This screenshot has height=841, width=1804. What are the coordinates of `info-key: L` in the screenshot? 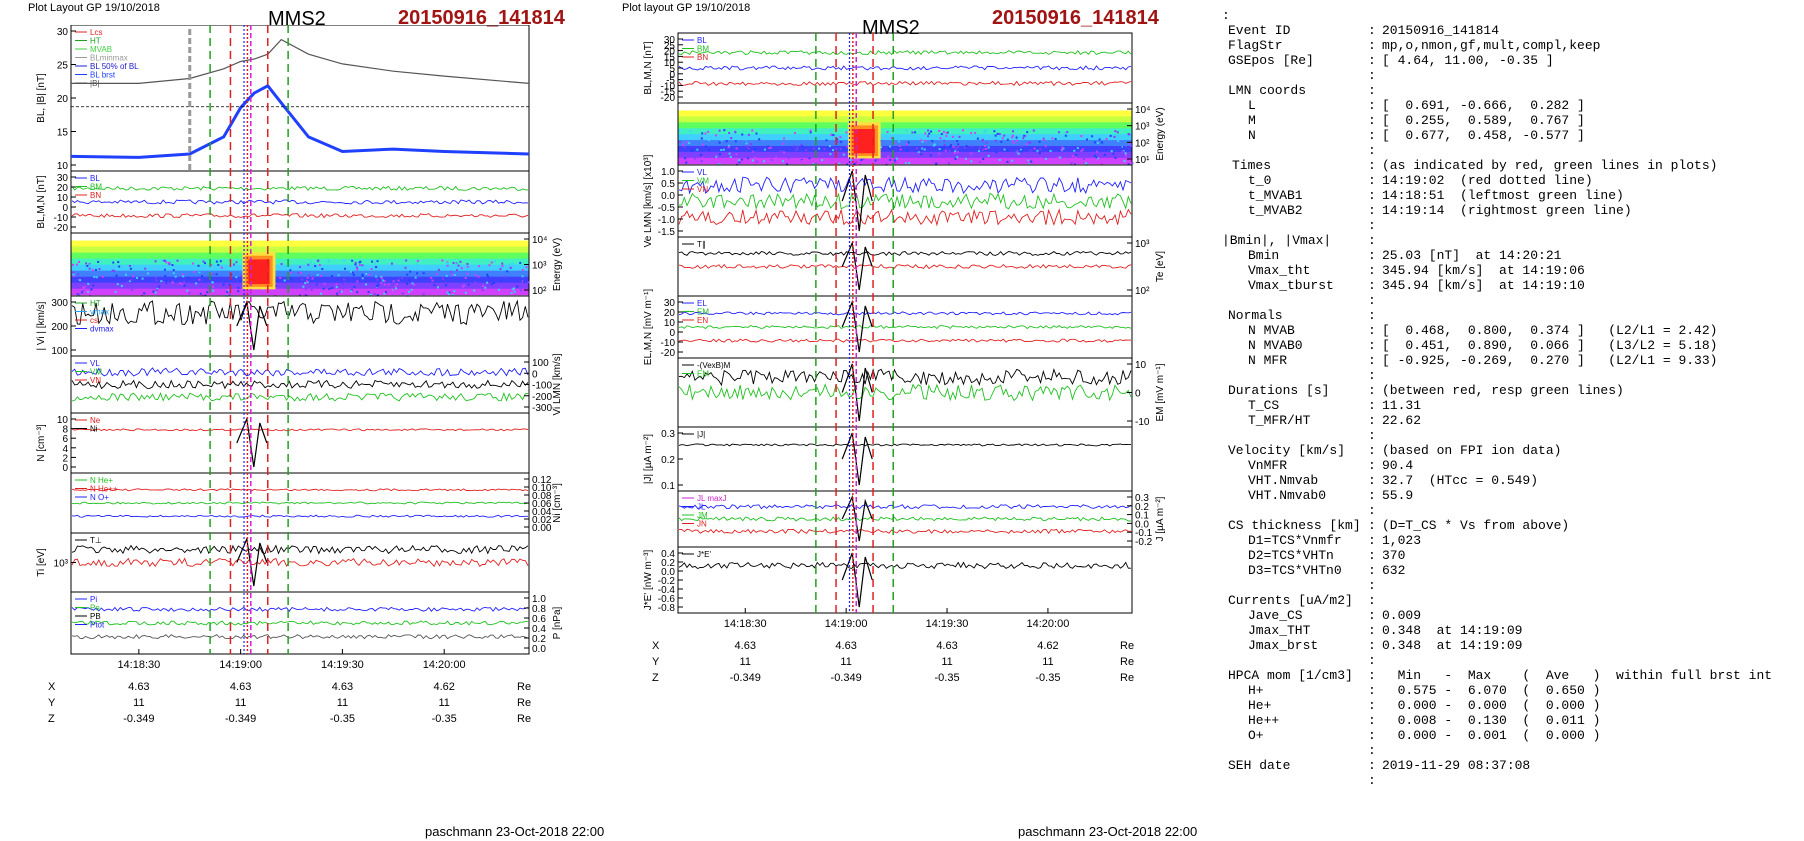 It's located at (1252, 105).